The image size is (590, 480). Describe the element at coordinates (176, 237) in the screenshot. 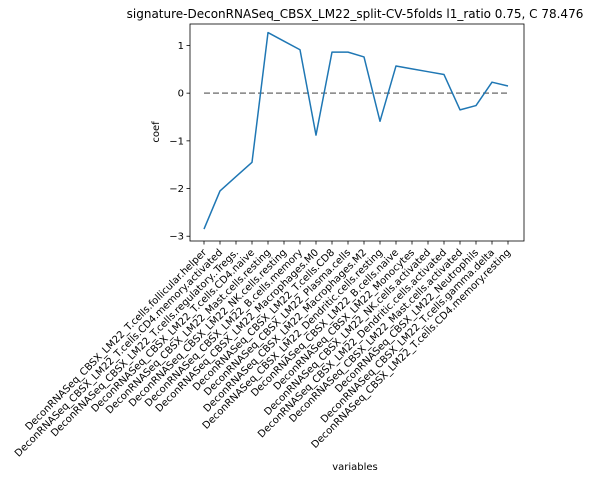

I see `y-tick-label: −3` at that location.